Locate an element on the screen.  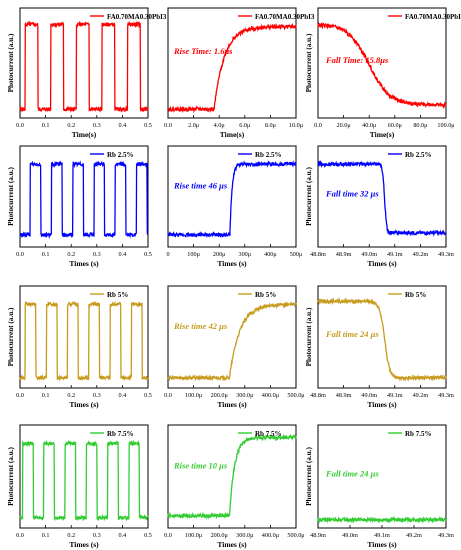
x-tick-label: 60.0μ is located at coordinates (395, 125).